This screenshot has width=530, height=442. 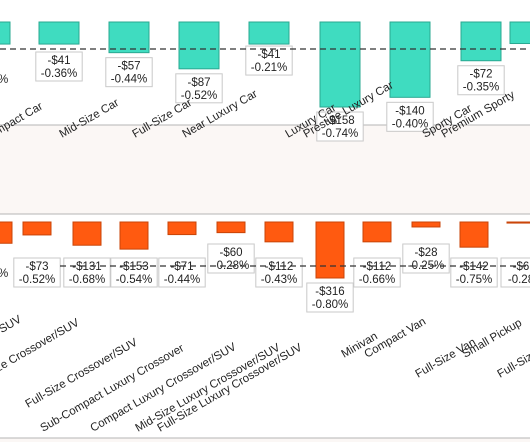 What do you see at coordinates (279, 267) in the screenshot?
I see `bar-bottom-label-7-value: -$112` at bounding box center [279, 267].